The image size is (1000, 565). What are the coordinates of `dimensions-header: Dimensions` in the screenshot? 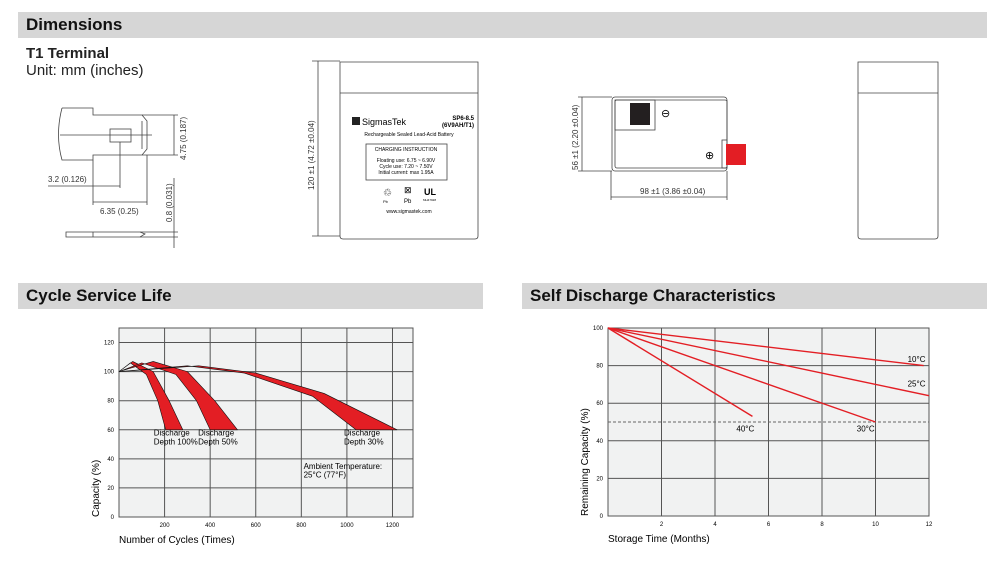 It's located at (502, 25).